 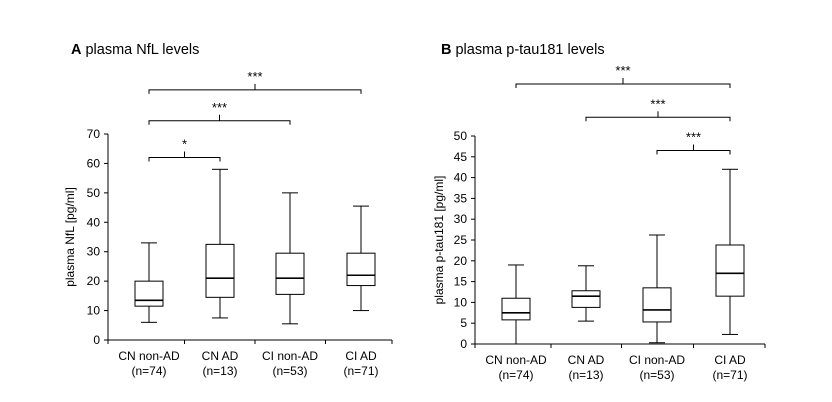 I want to click on y-tick-label: 5, so click(x=463, y=323).